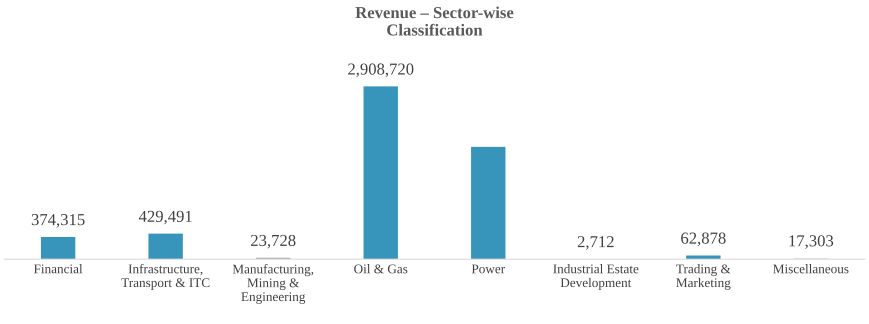 The height and width of the screenshot is (324, 869). Describe the element at coordinates (595, 277) in the screenshot. I see `x-tick-label: Industrial Estate Development` at that location.